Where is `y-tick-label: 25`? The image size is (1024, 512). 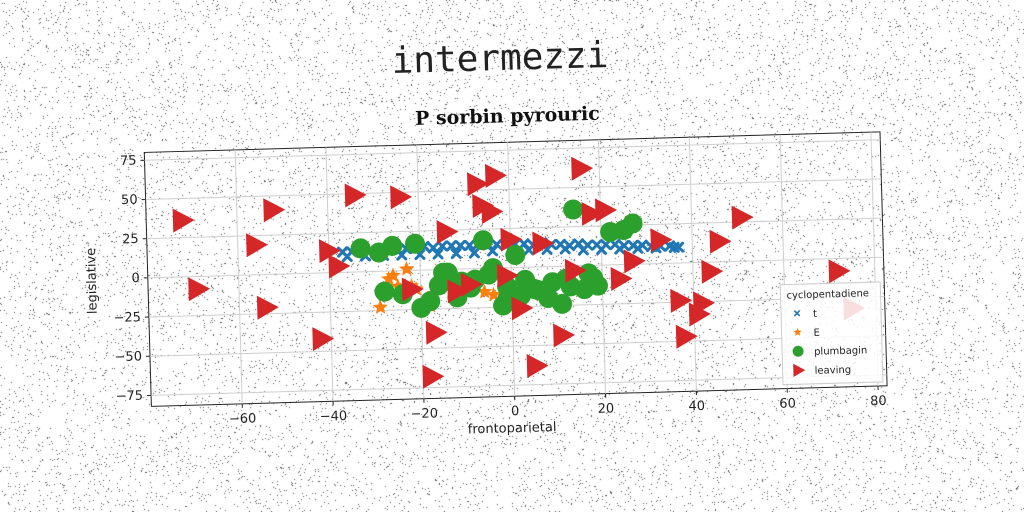
y-tick-label: 25 is located at coordinates (130, 239).